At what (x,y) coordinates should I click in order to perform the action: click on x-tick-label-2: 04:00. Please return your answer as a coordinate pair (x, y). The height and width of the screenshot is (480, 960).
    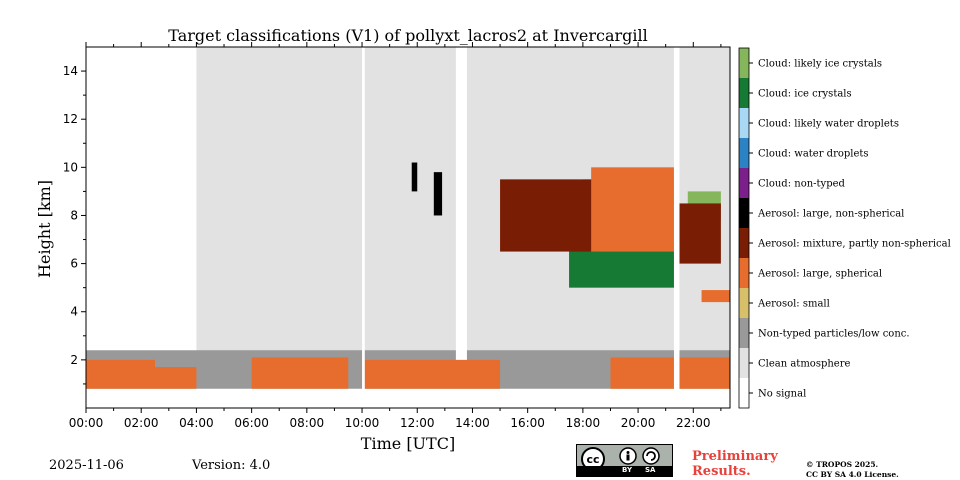
    Looking at the image, I should click on (196, 423).